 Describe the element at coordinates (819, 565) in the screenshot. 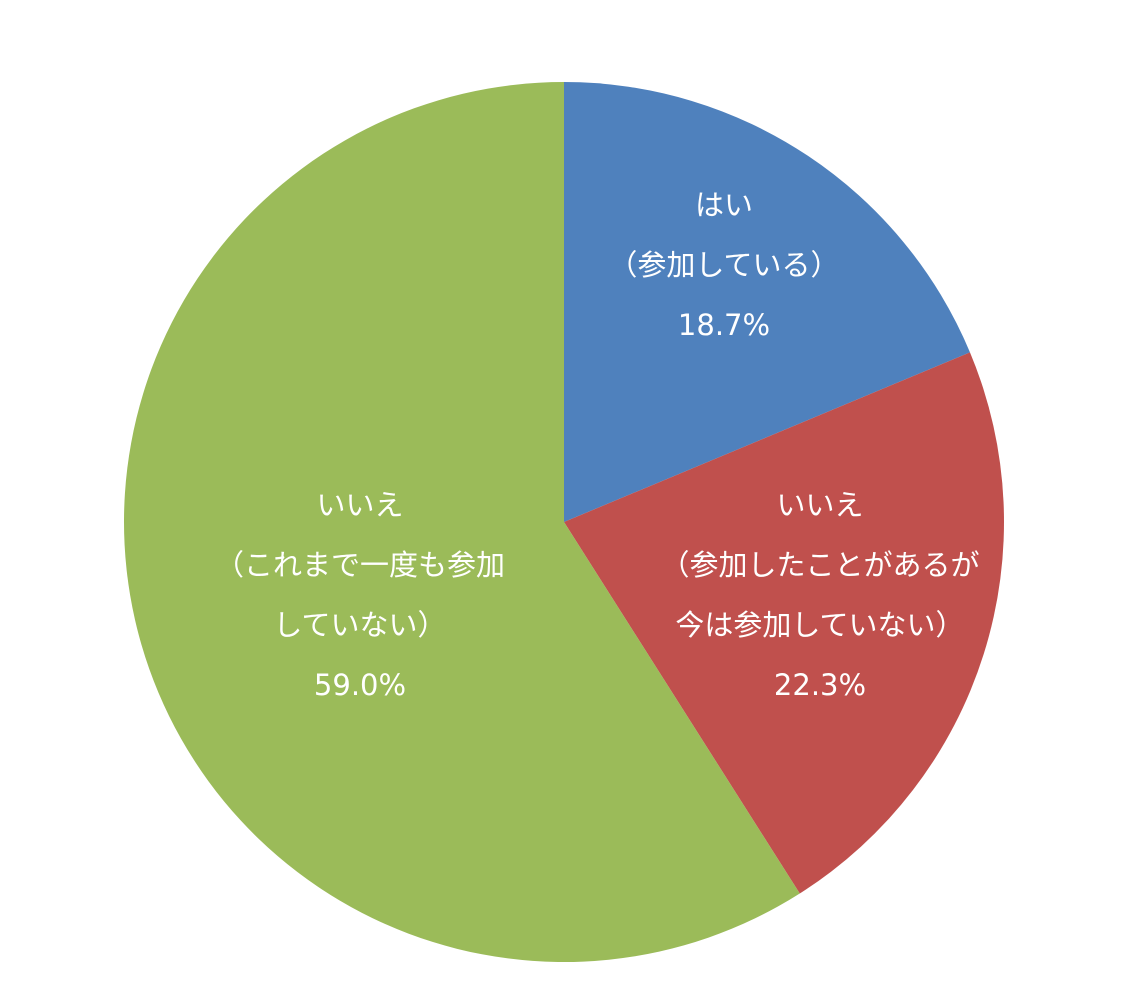

I see `slice-label: （参加したことがあるが` at that location.